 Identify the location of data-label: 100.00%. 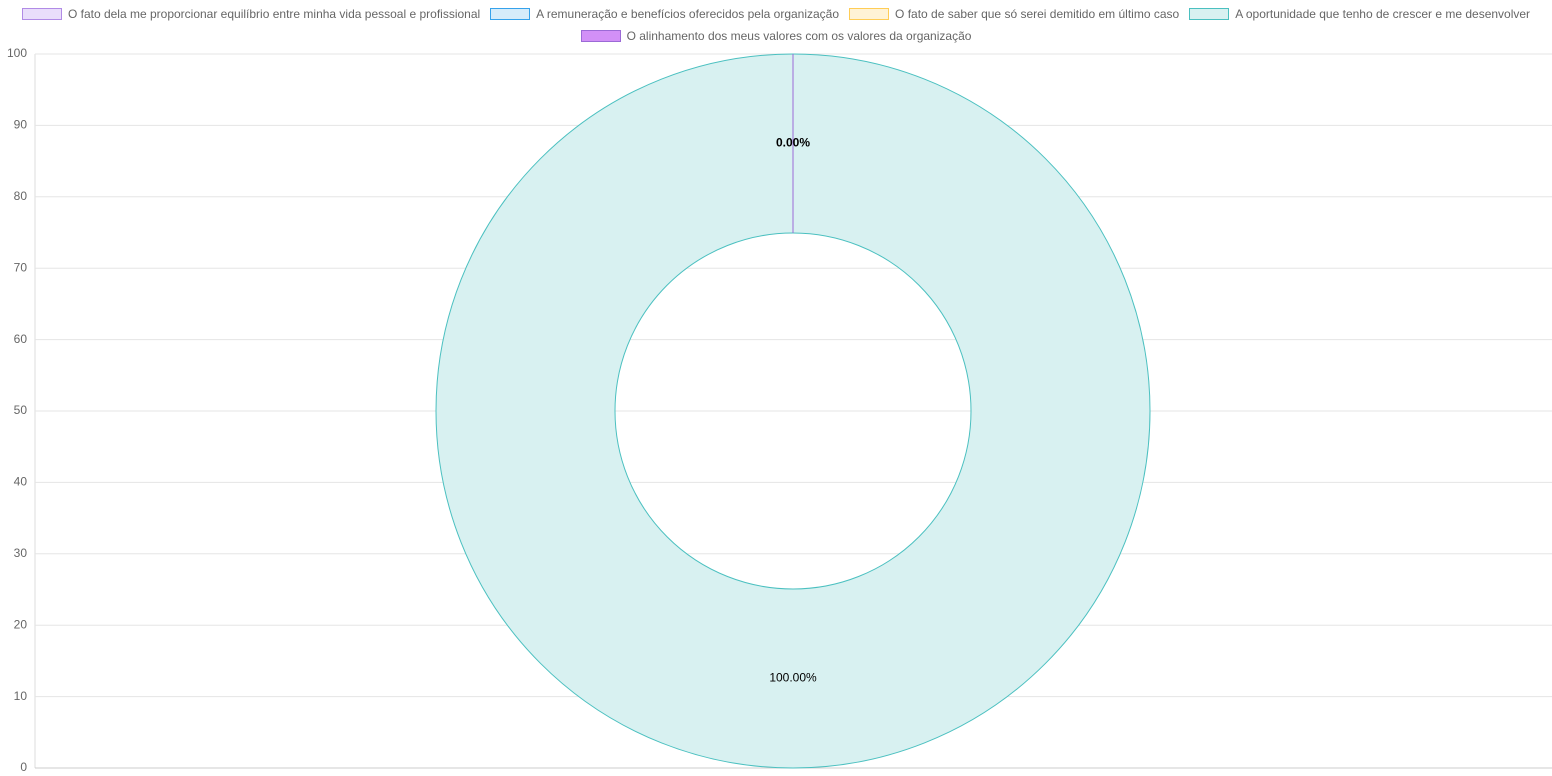
(793, 678).